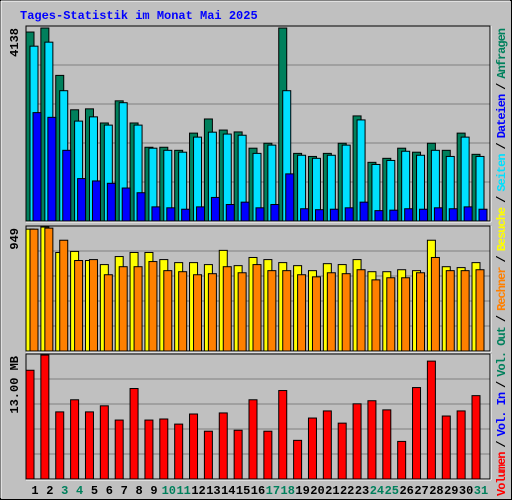 This screenshot has width=512, height=500. I want to click on x-tick-label: 16, so click(258, 491).